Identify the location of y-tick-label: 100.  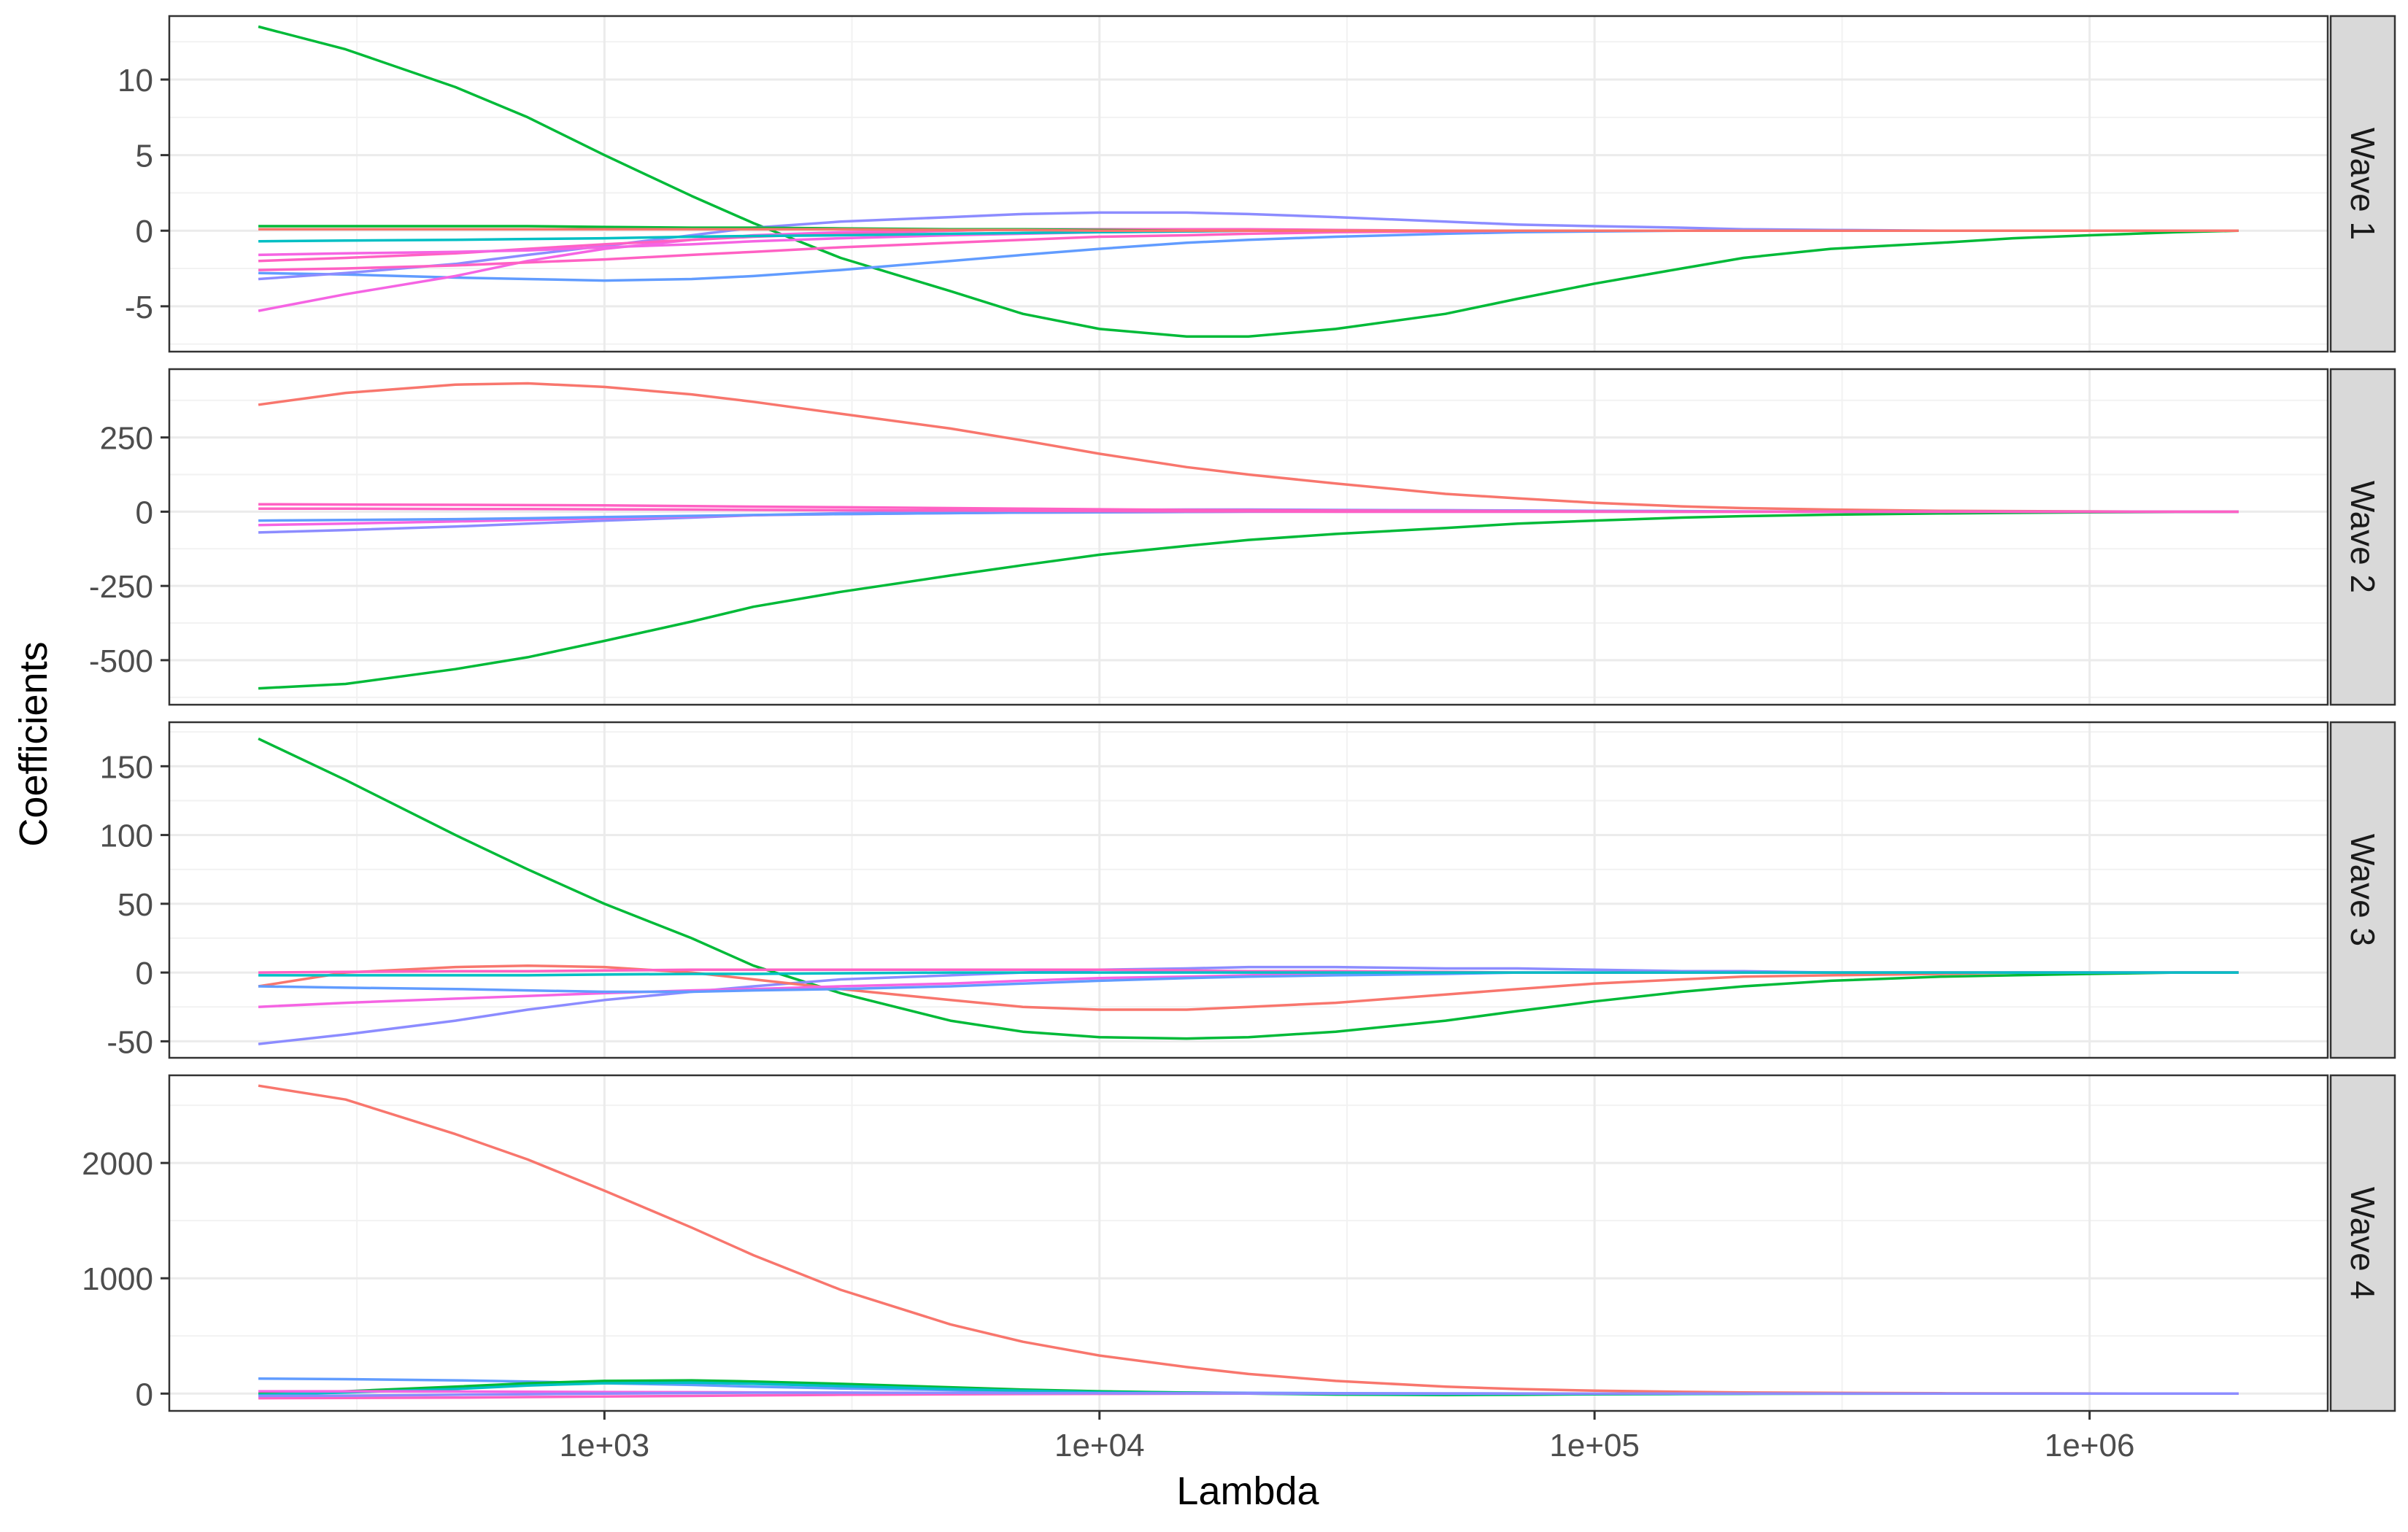
(127, 837).